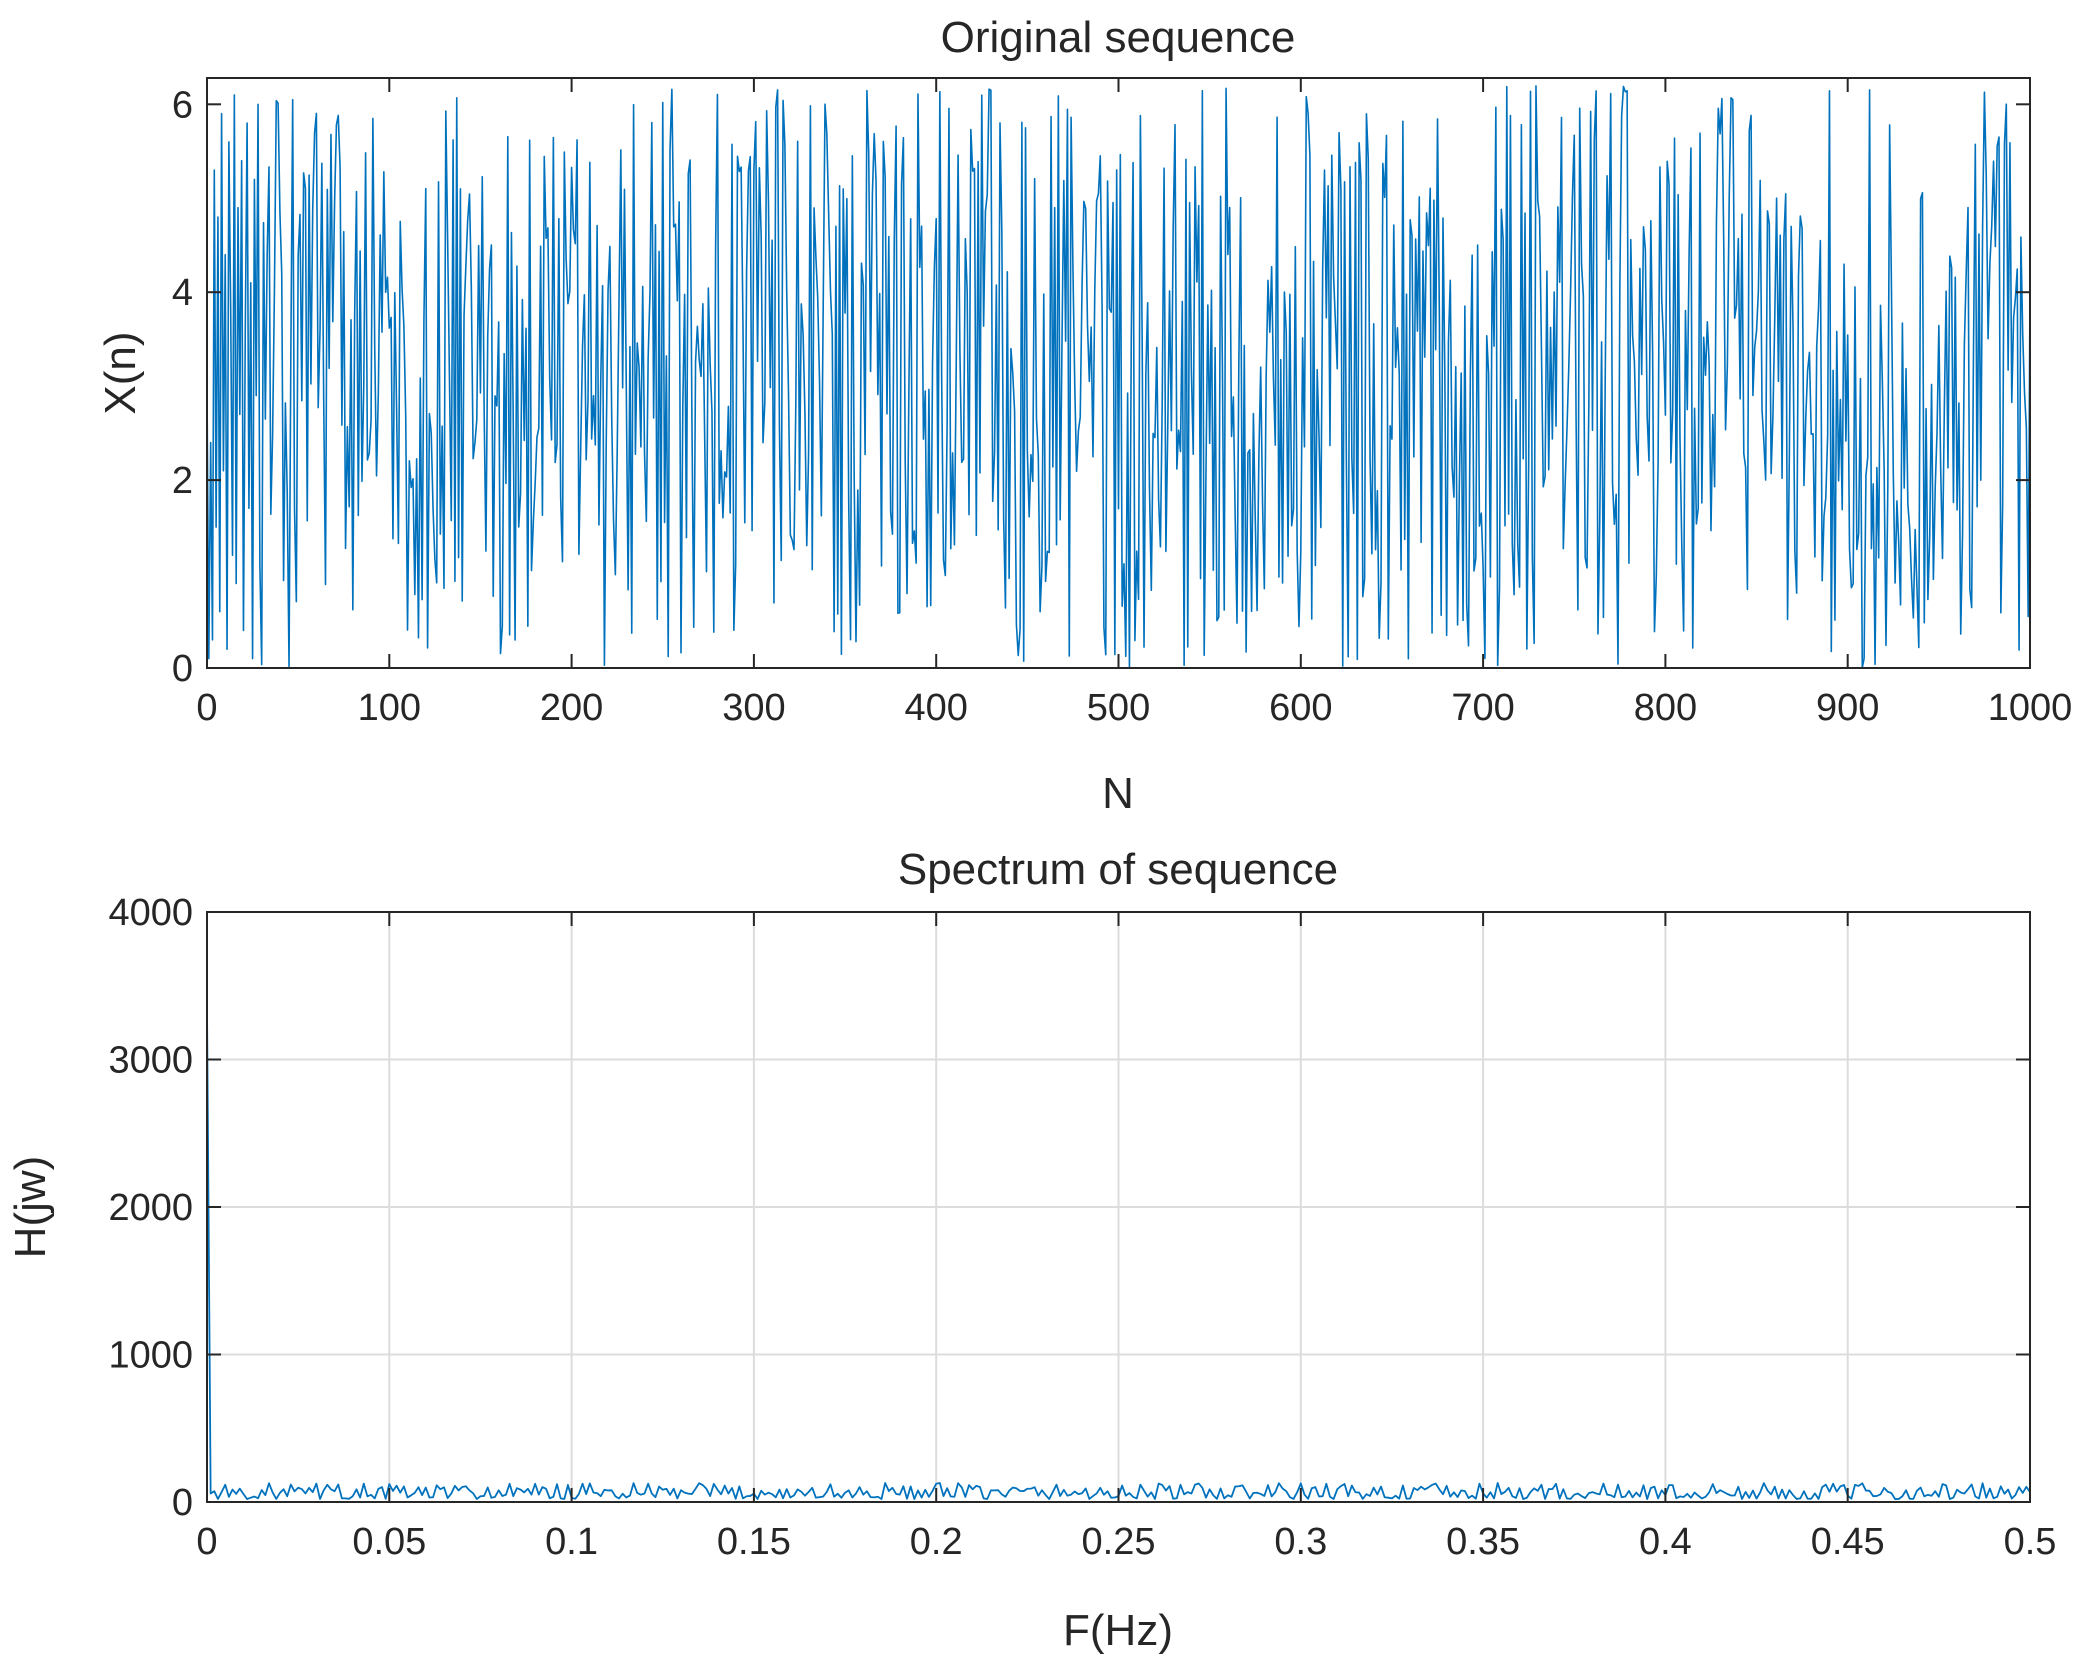 The height and width of the screenshot is (1667, 2087). Describe the element at coordinates (1482, 708) in the screenshot. I see `x-tick-label: 700` at that location.